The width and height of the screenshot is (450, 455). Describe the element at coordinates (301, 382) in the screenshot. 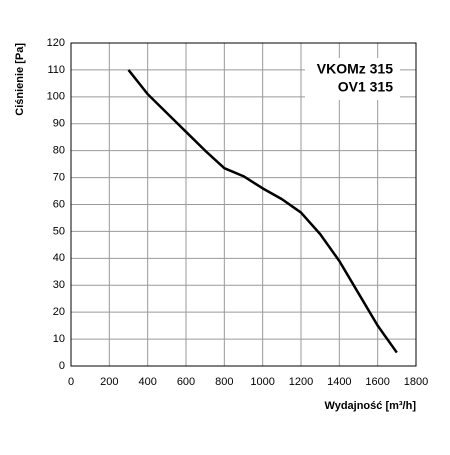

I see `x-tick-label: 1200` at that location.